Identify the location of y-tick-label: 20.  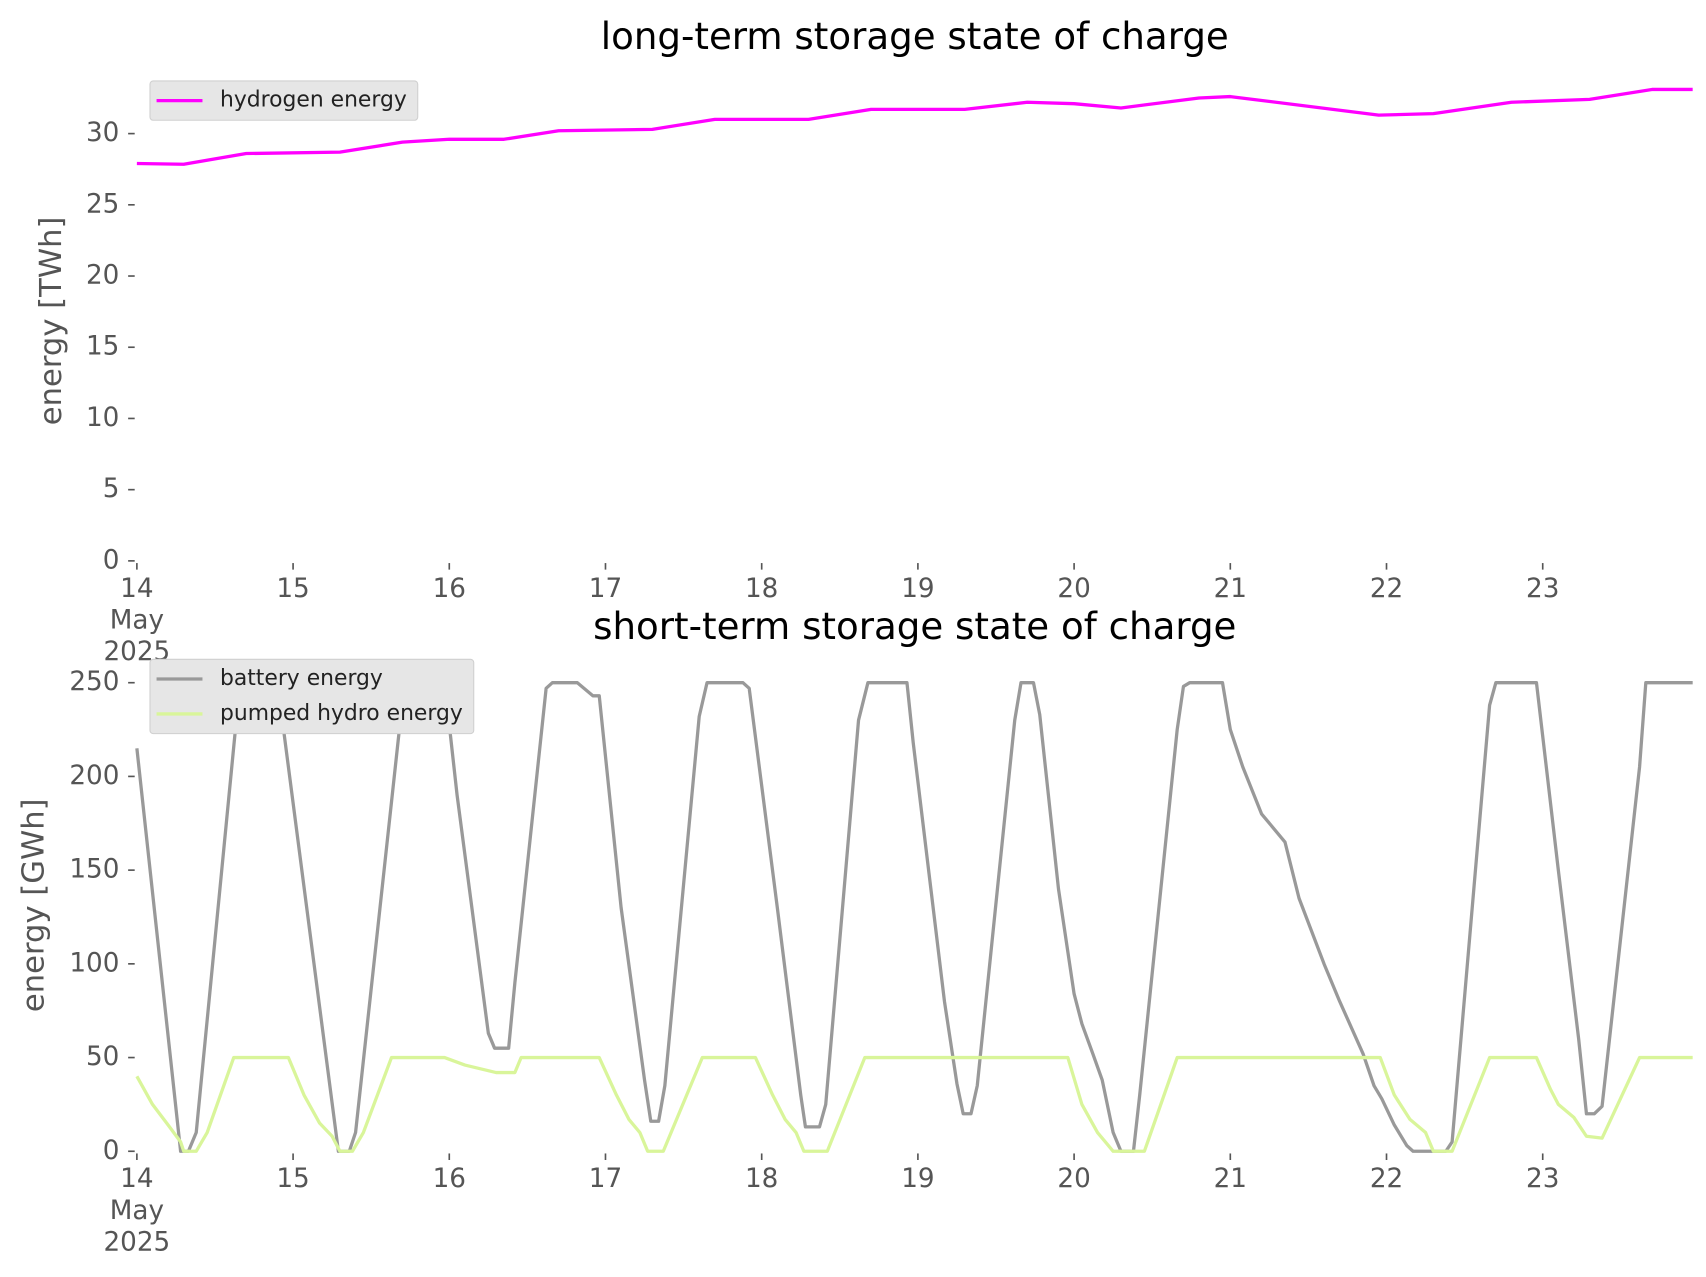
(102, 276).